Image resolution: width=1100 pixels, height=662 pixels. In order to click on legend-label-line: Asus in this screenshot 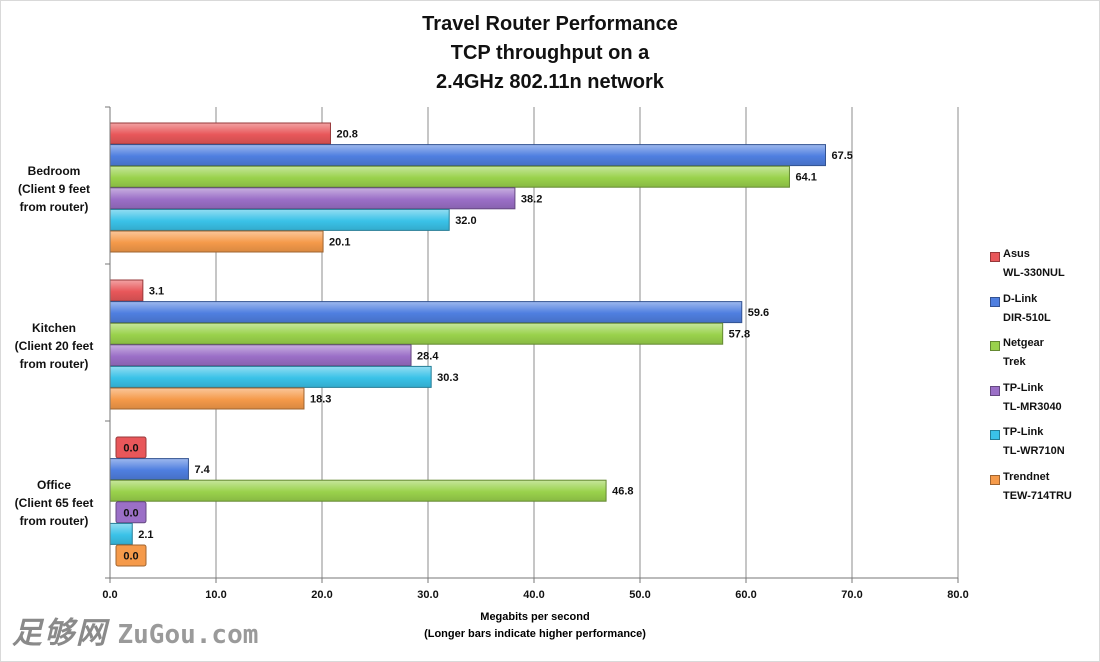, I will do `click(1016, 254)`.